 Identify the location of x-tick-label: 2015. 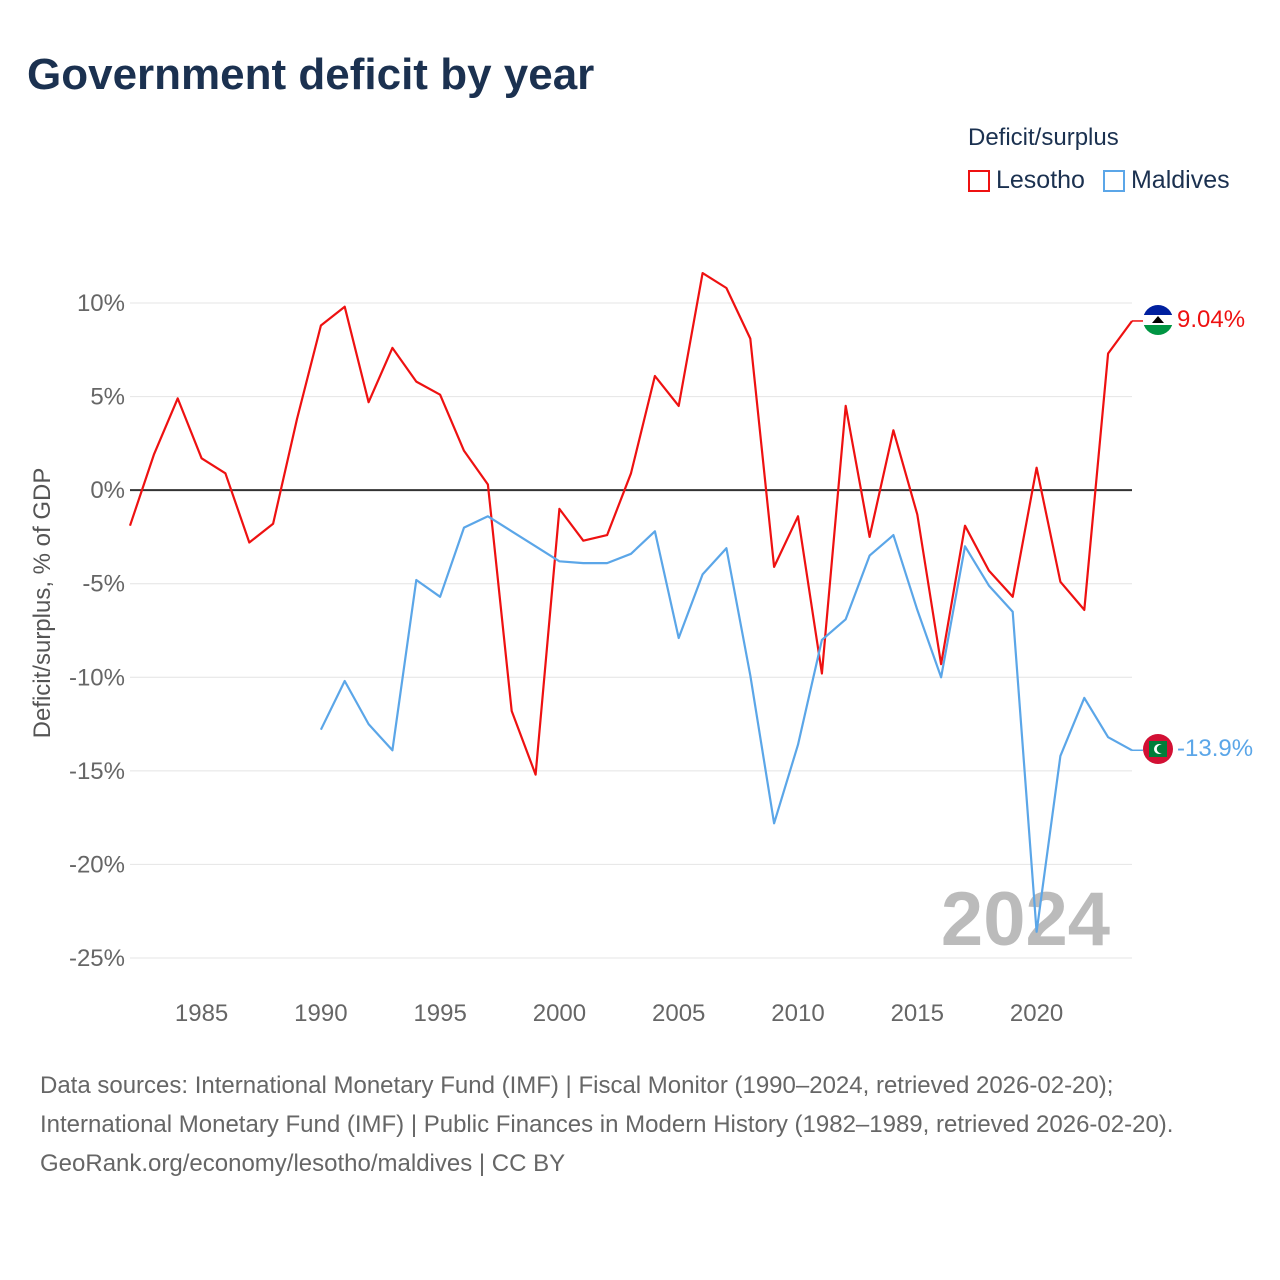
(917, 1013).